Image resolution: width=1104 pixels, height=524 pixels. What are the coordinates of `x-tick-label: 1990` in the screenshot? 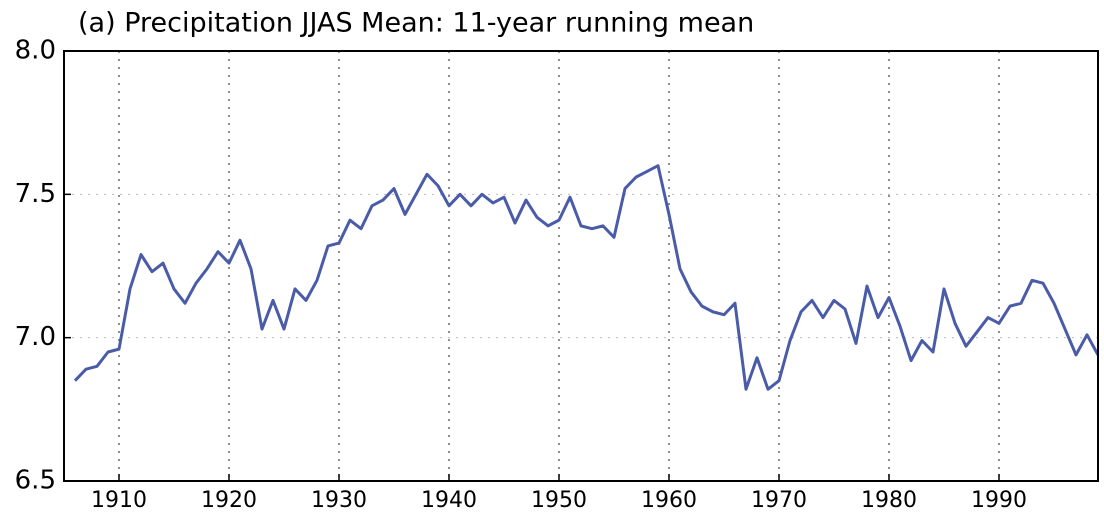 It's located at (999, 500).